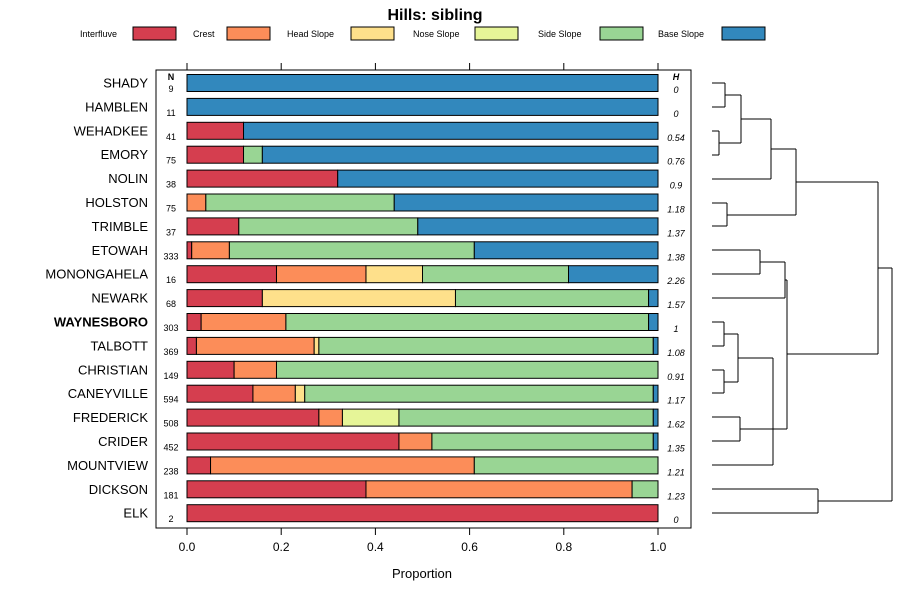  I want to click on h-value: 1.21, so click(676, 472).